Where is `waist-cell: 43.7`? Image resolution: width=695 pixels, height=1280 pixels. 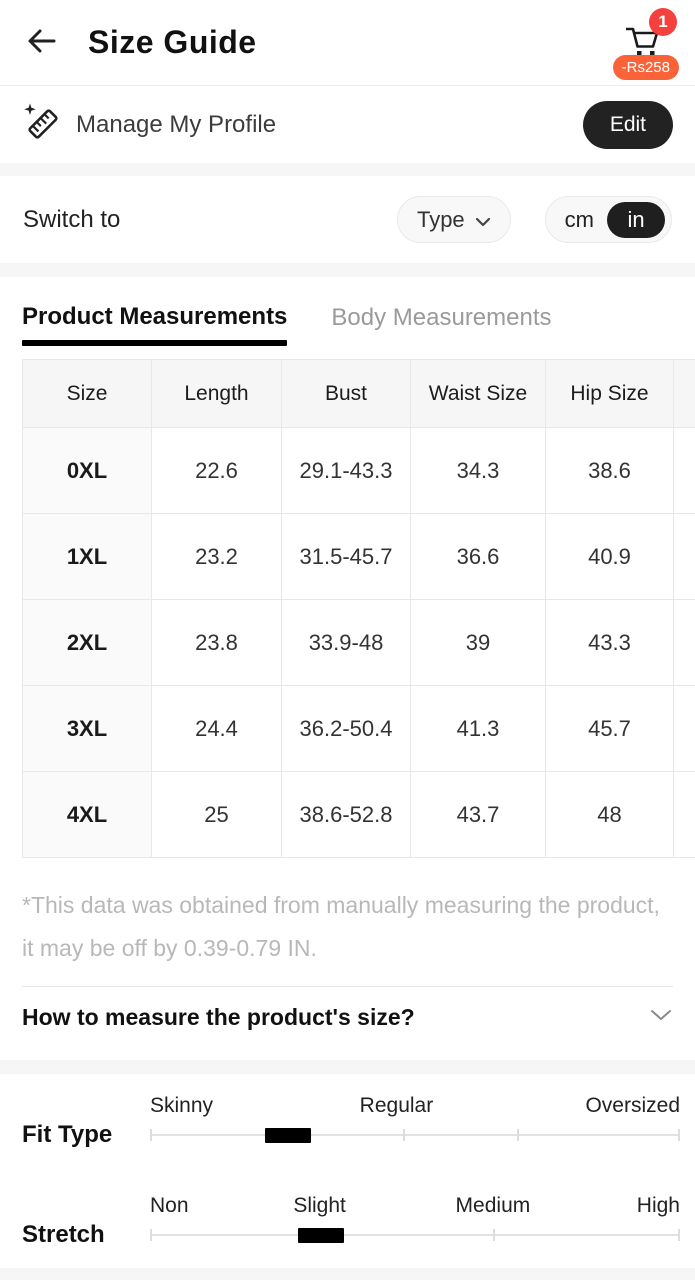
waist-cell: 43.7 is located at coordinates (478, 814).